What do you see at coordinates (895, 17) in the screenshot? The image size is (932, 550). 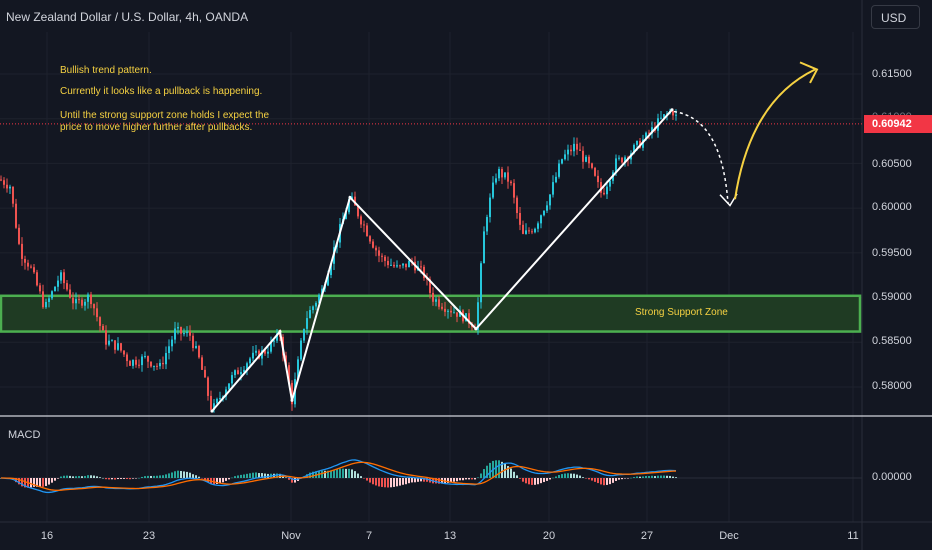 I see `currency-button: USD` at bounding box center [895, 17].